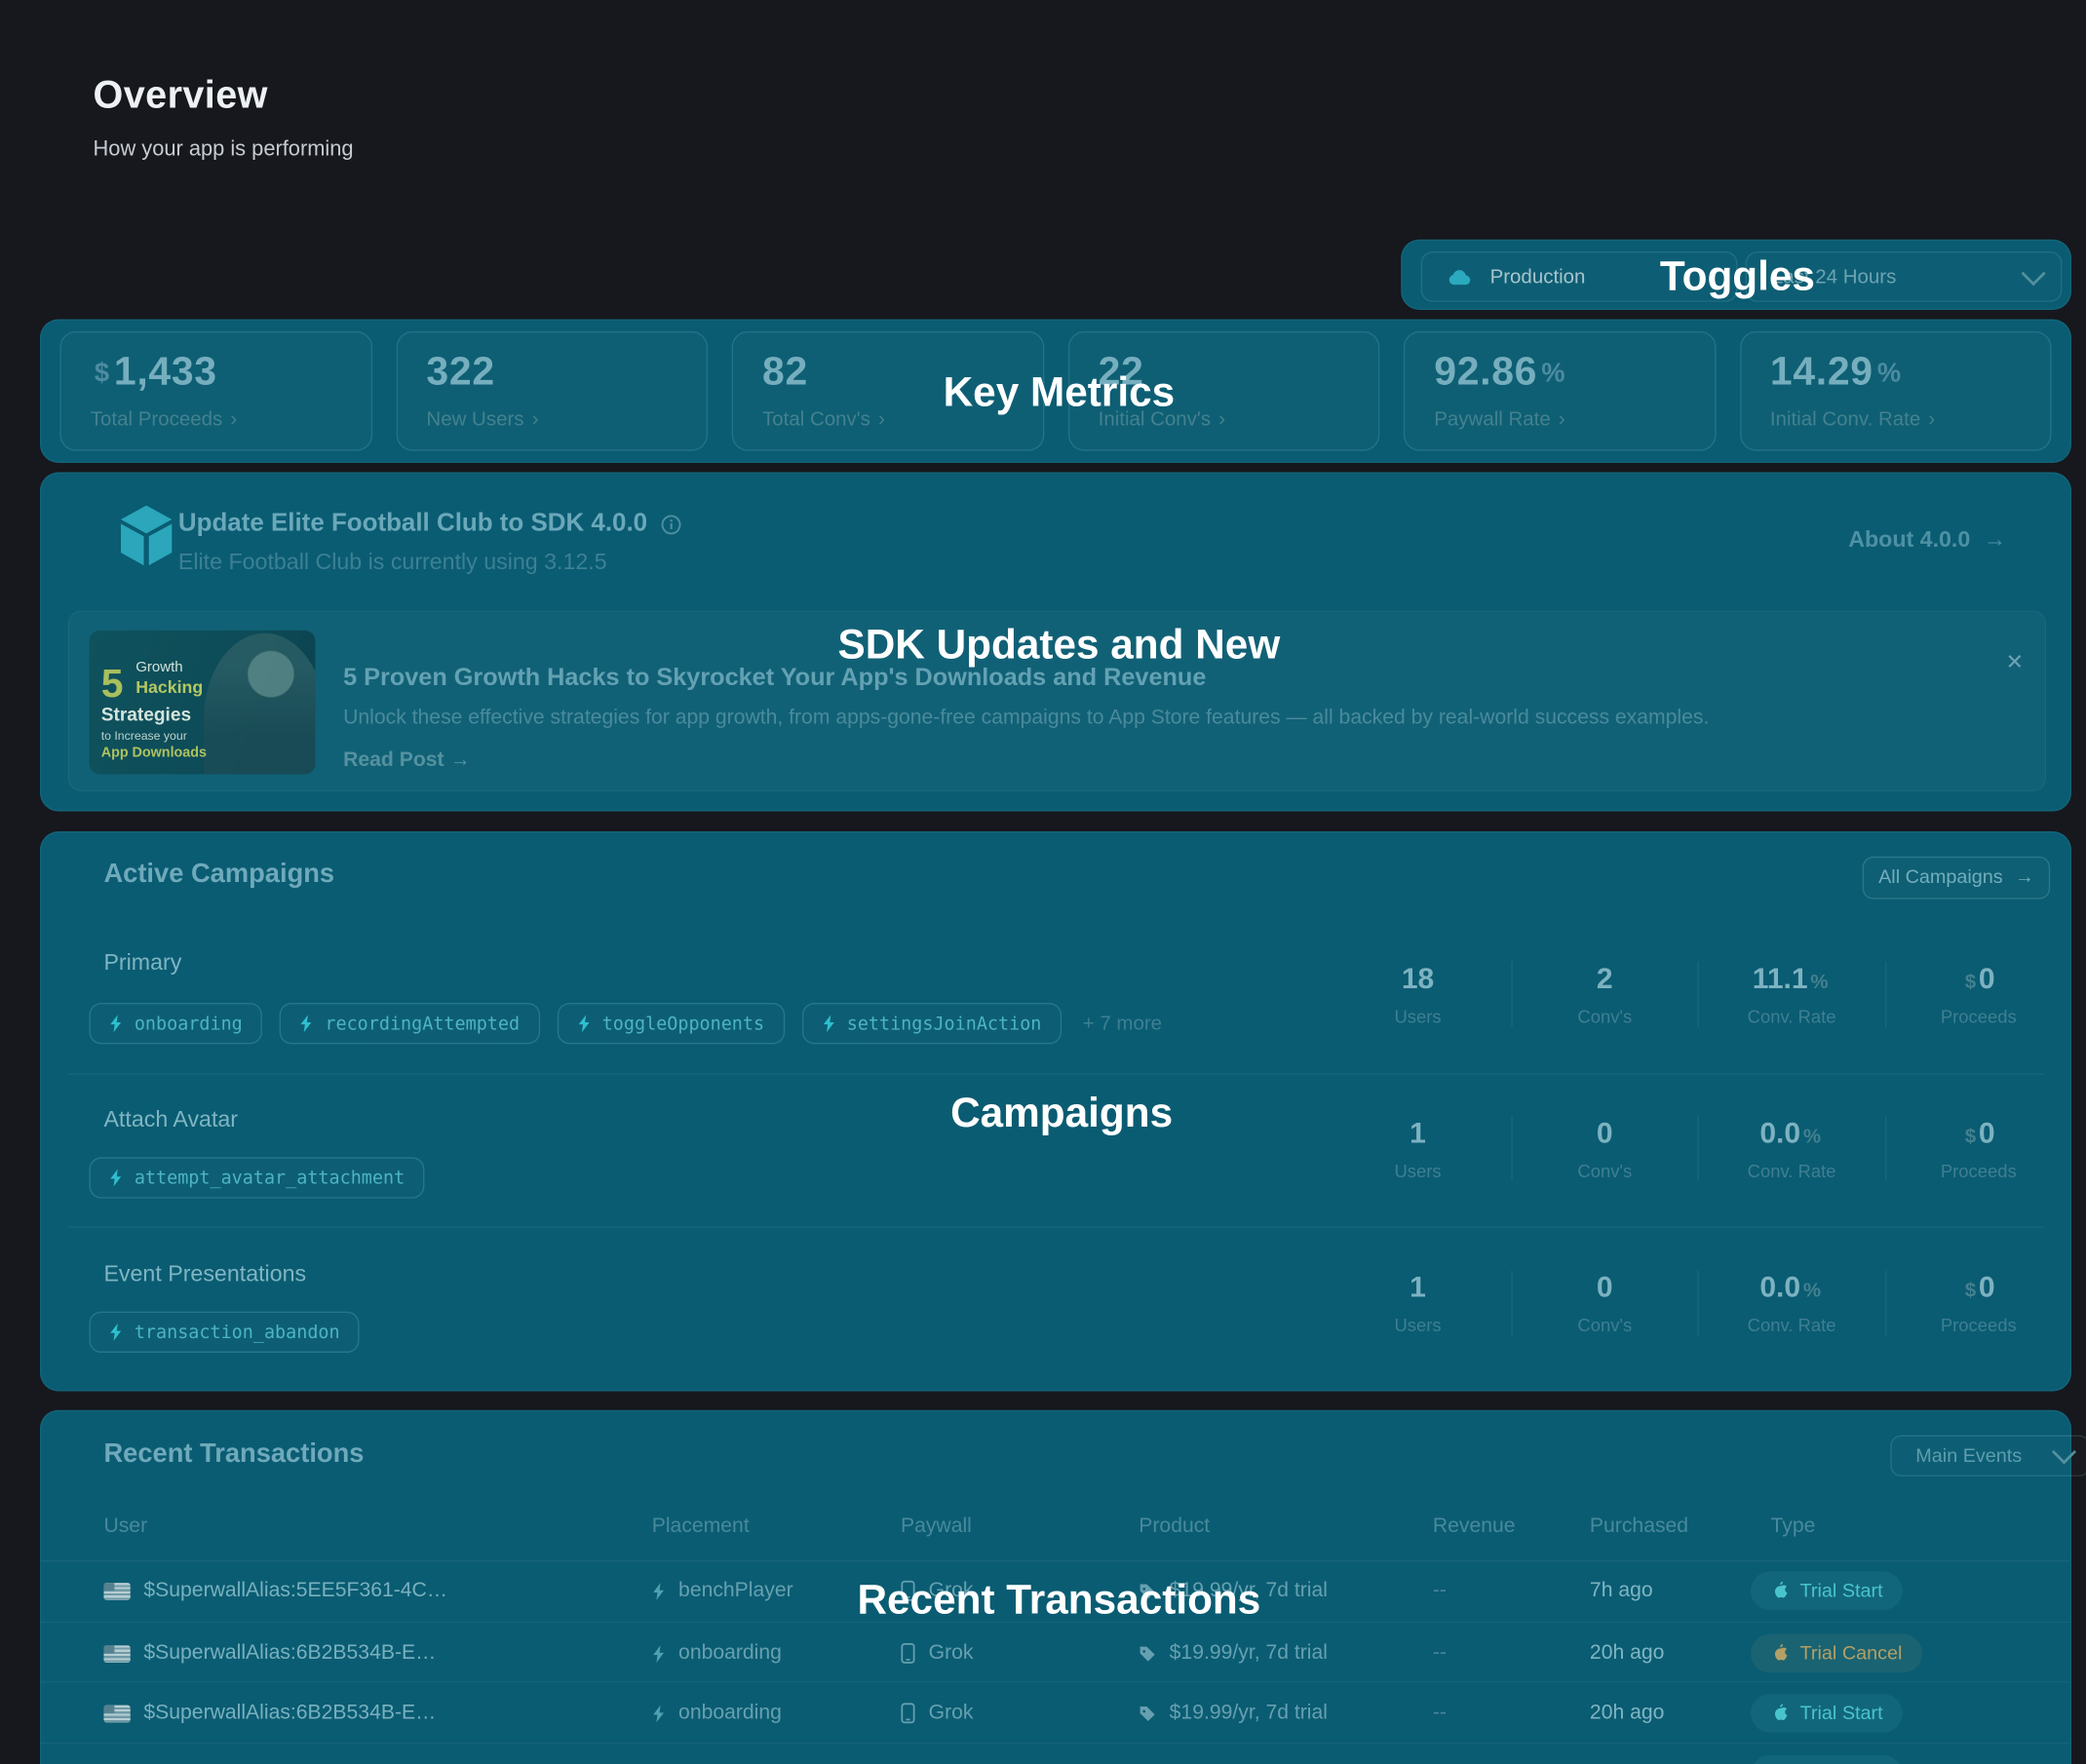  Describe the element at coordinates (1793, 1526) in the screenshot. I see `col-type: Type` at that location.